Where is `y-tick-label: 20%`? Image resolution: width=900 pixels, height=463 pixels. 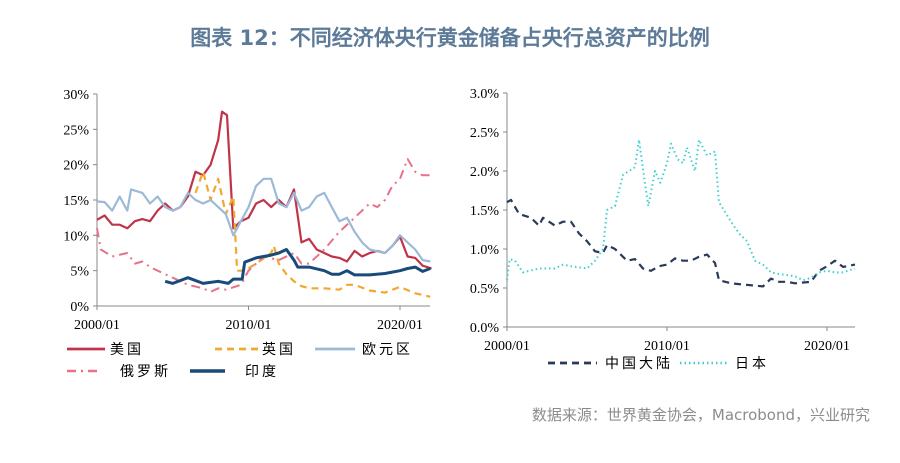 y-tick-label: 20% is located at coordinates (76, 166).